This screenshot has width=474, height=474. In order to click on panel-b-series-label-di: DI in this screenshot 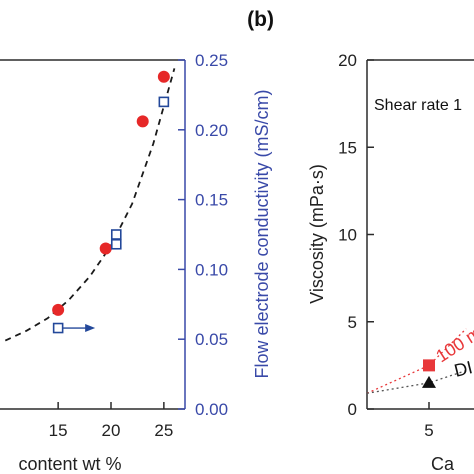, I will do `click(463, 369)`.